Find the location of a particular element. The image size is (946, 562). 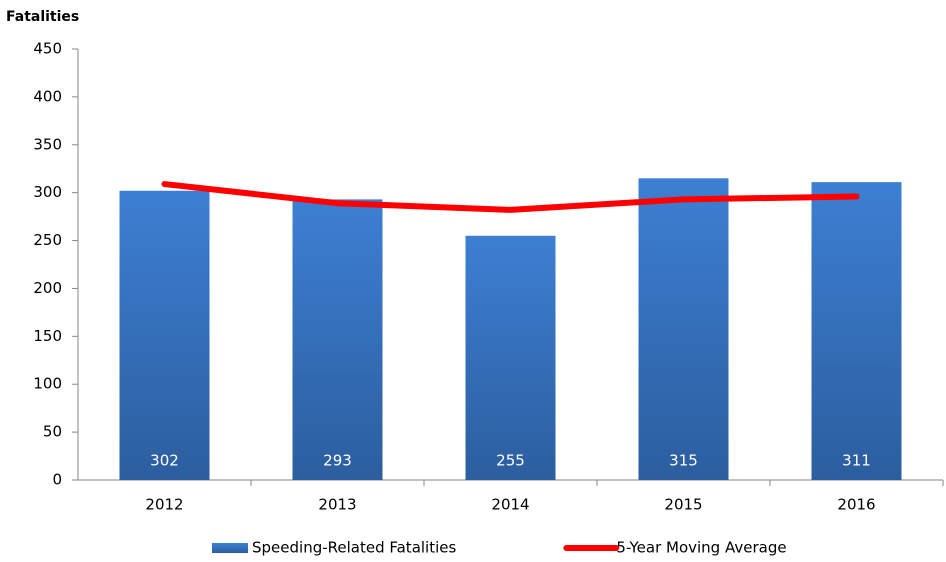

data-label: 315 is located at coordinates (683, 461).